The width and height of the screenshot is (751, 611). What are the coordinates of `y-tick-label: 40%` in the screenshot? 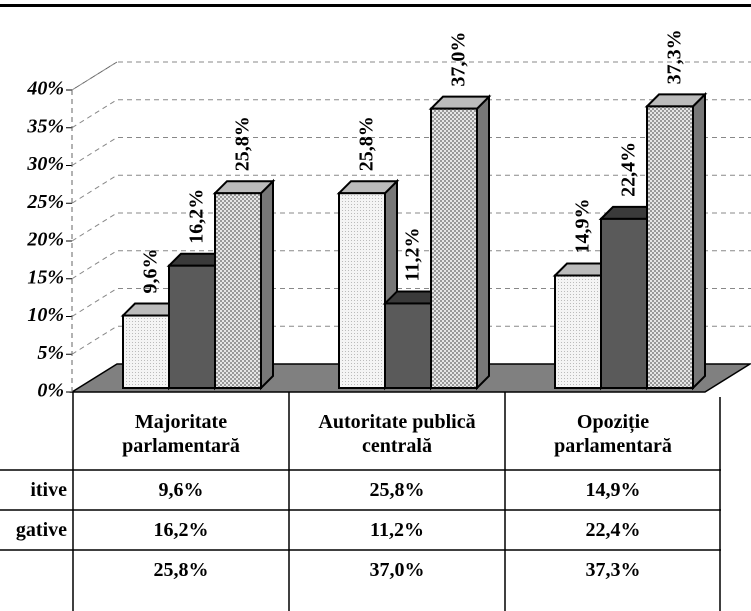 It's located at (45, 89).